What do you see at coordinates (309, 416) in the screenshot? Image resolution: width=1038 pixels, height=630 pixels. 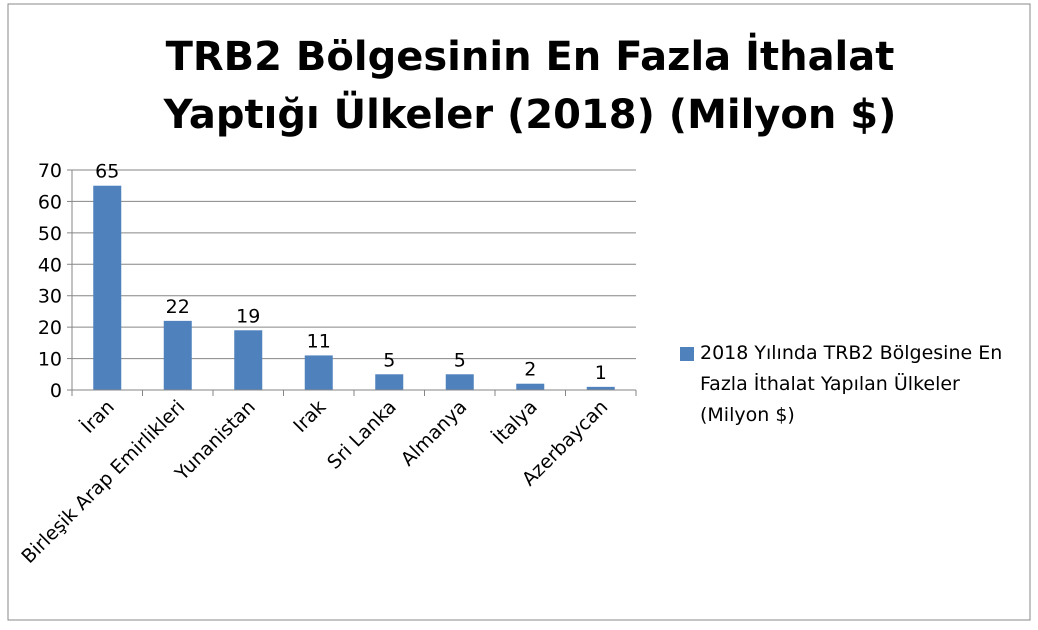 I see `x-tick-label: Irak` at bounding box center [309, 416].